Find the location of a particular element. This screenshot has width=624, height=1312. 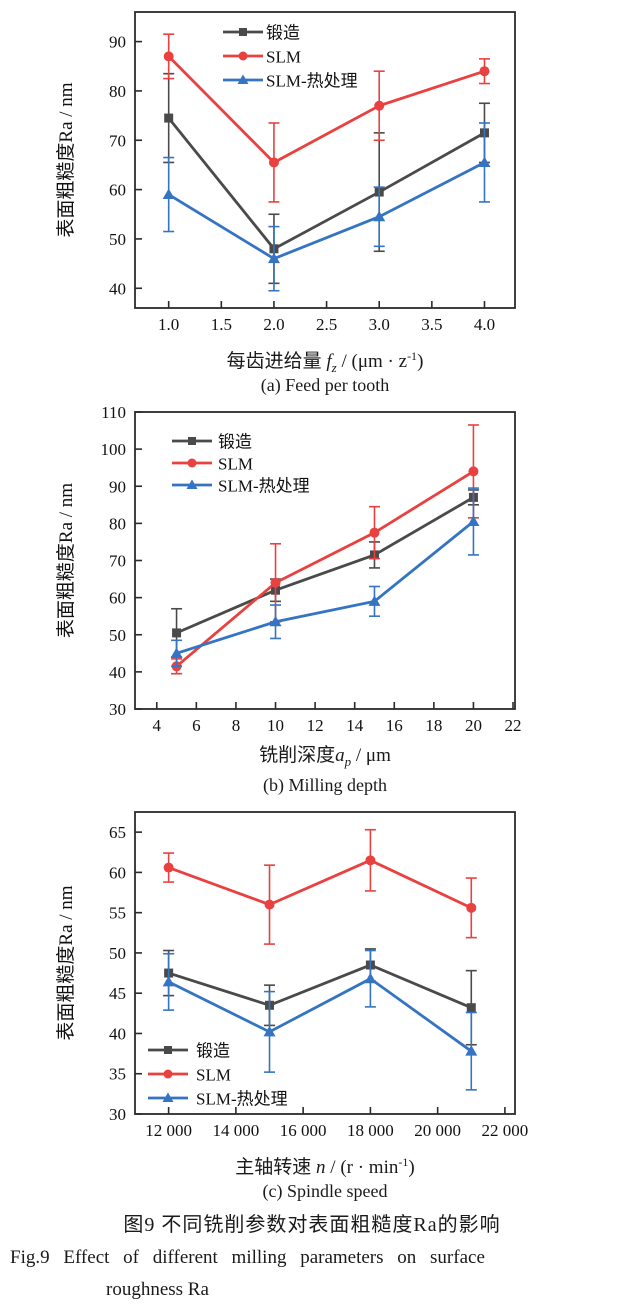

x-tick-label: 14 000 is located at coordinates (236, 1130).